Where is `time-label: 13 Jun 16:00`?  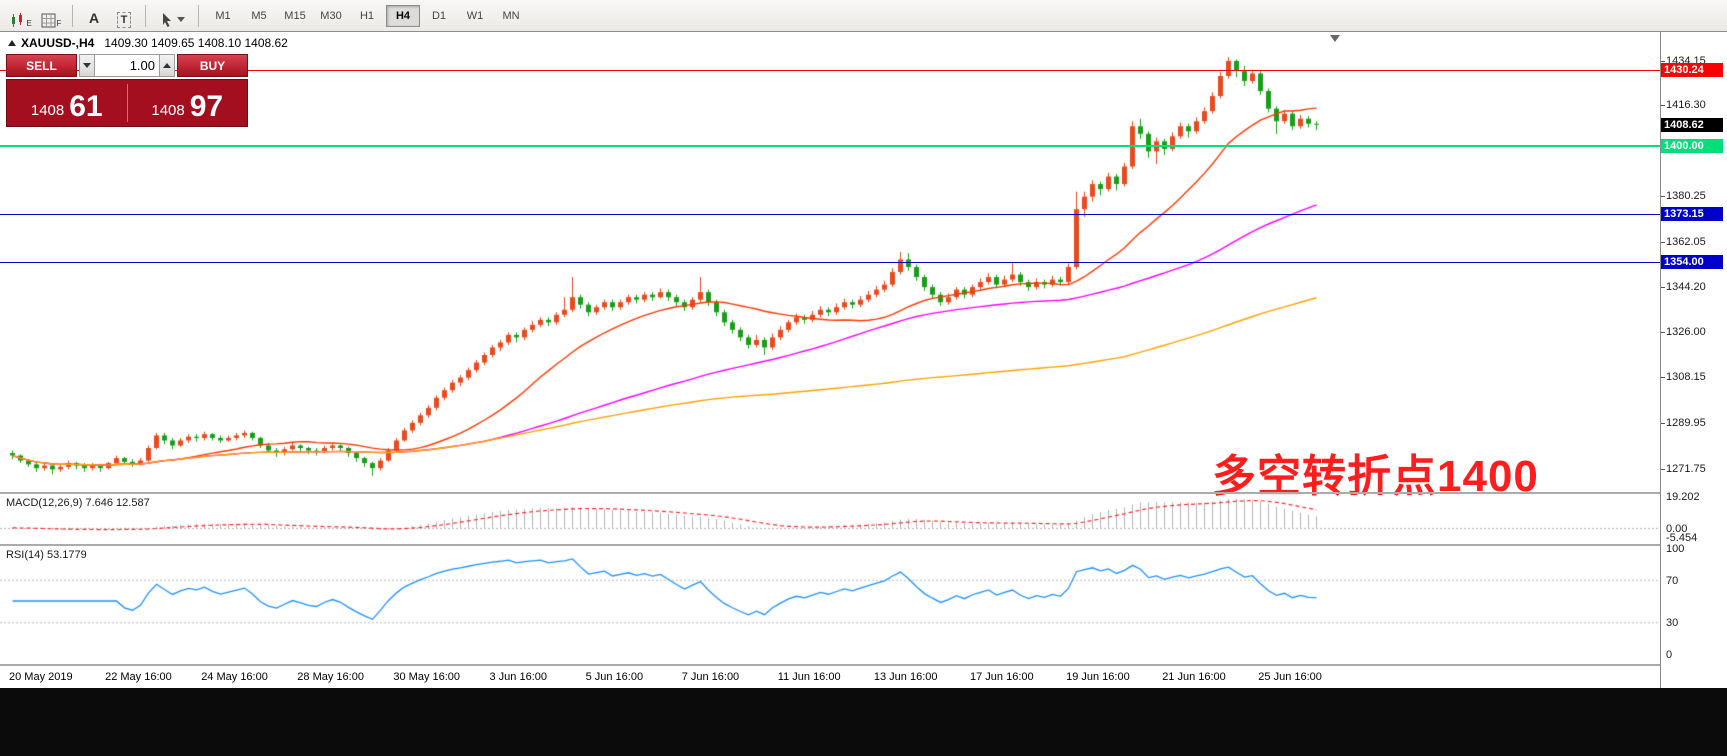
time-label: 13 Jun 16:00 is located at coordinates (905, 677).